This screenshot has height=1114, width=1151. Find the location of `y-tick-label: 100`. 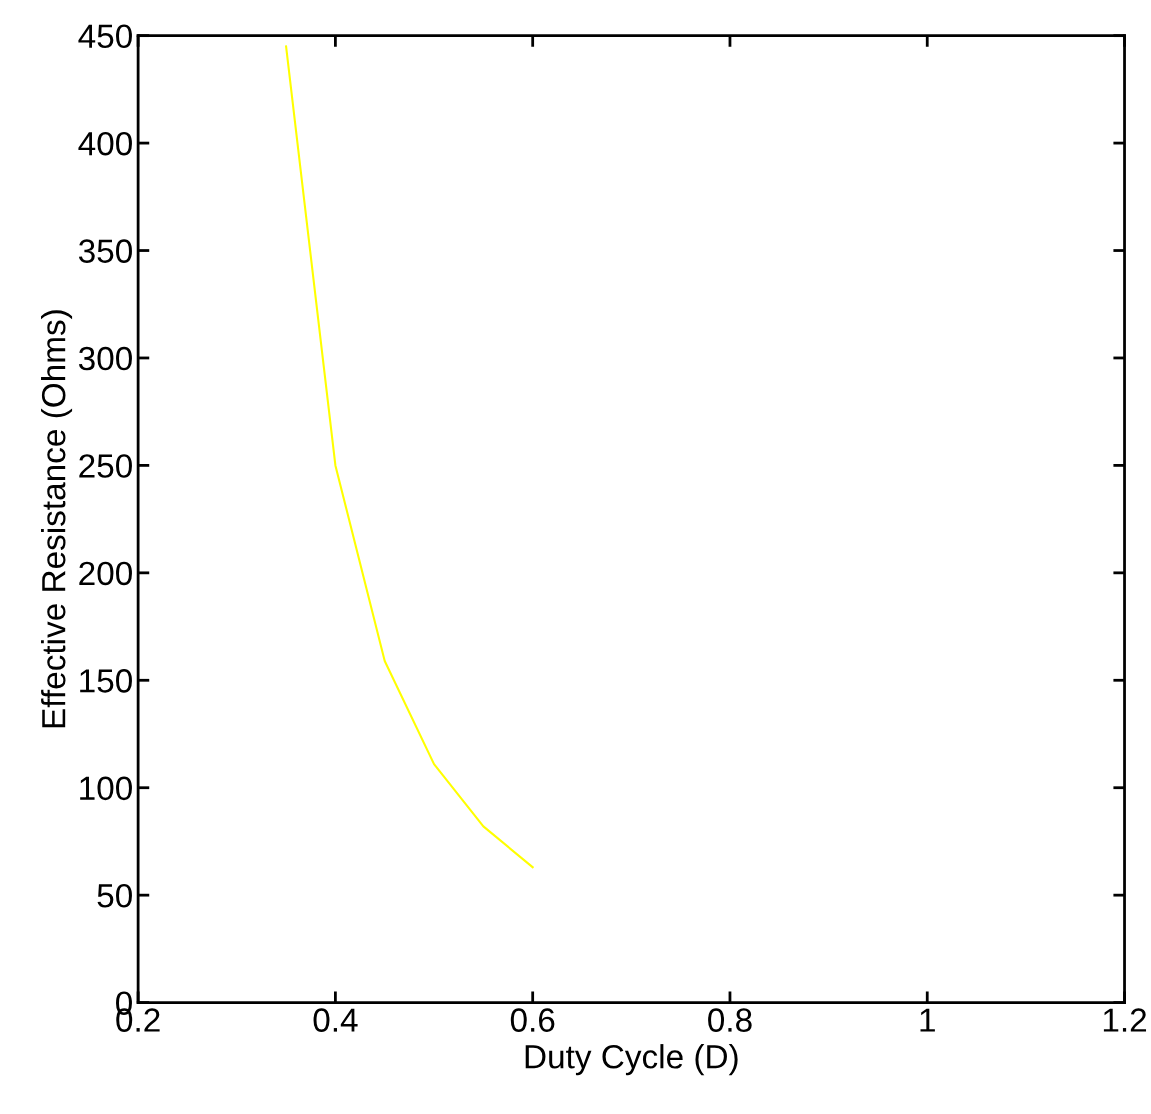

y-tick-label: 100 is located at coordinates (106, 788).